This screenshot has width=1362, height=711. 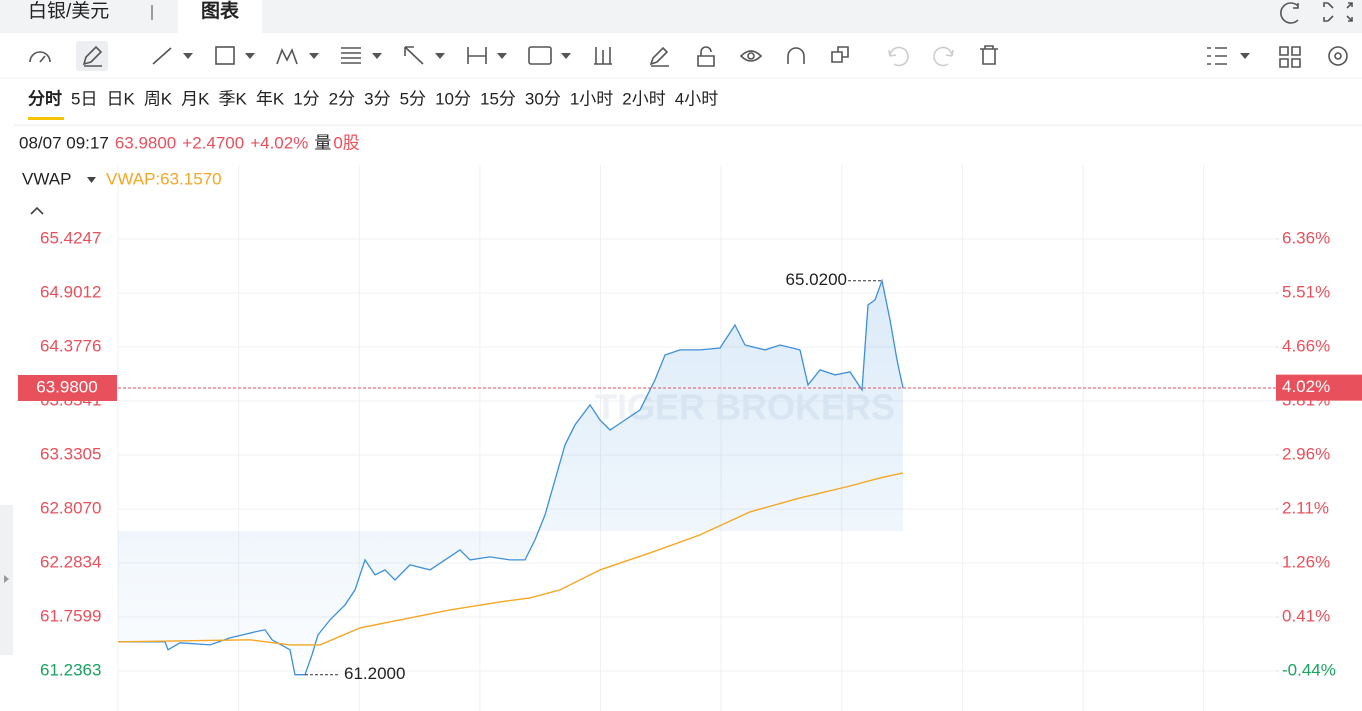 What do you see at coordinates (346, 142) in the screenshot?
I see `volume: 0股` at bounding box center [346, 142].